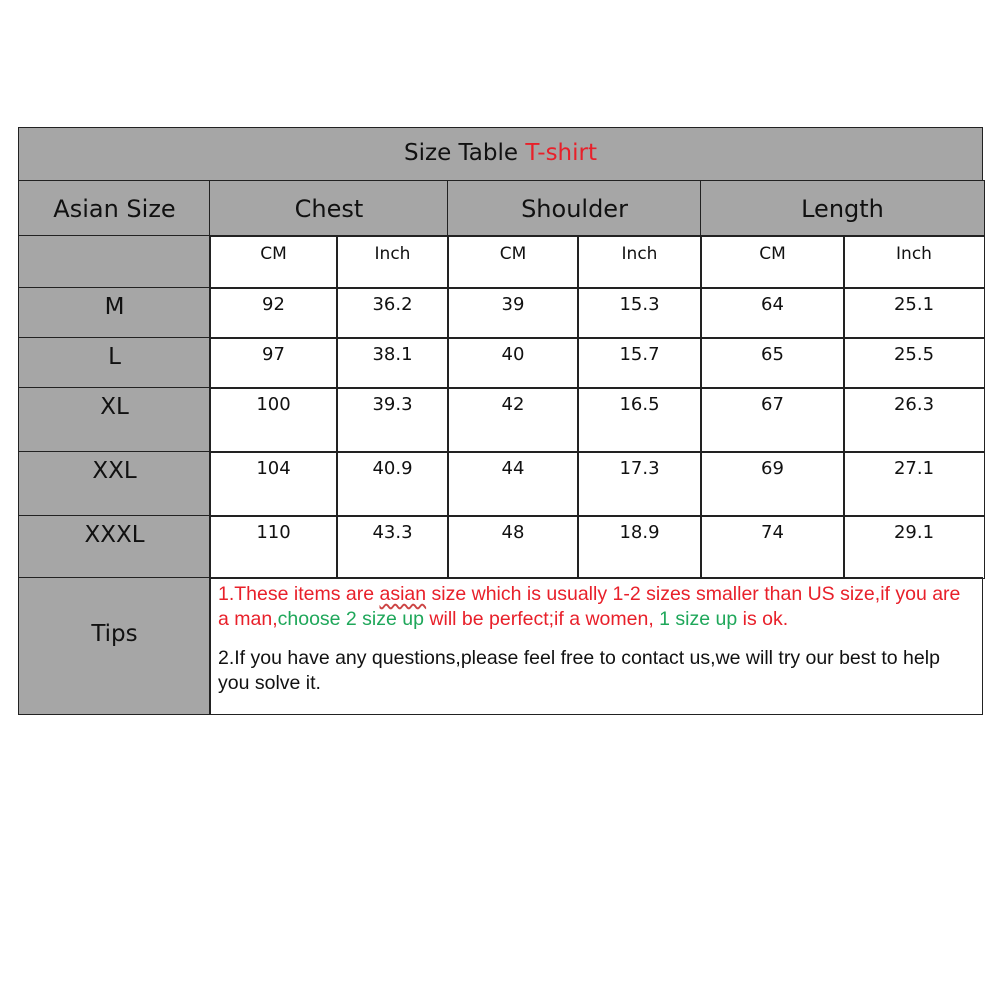 The width and height of the screenshot is (1001, 1001). I want to click on header-group: Chest, so click(329, 208).